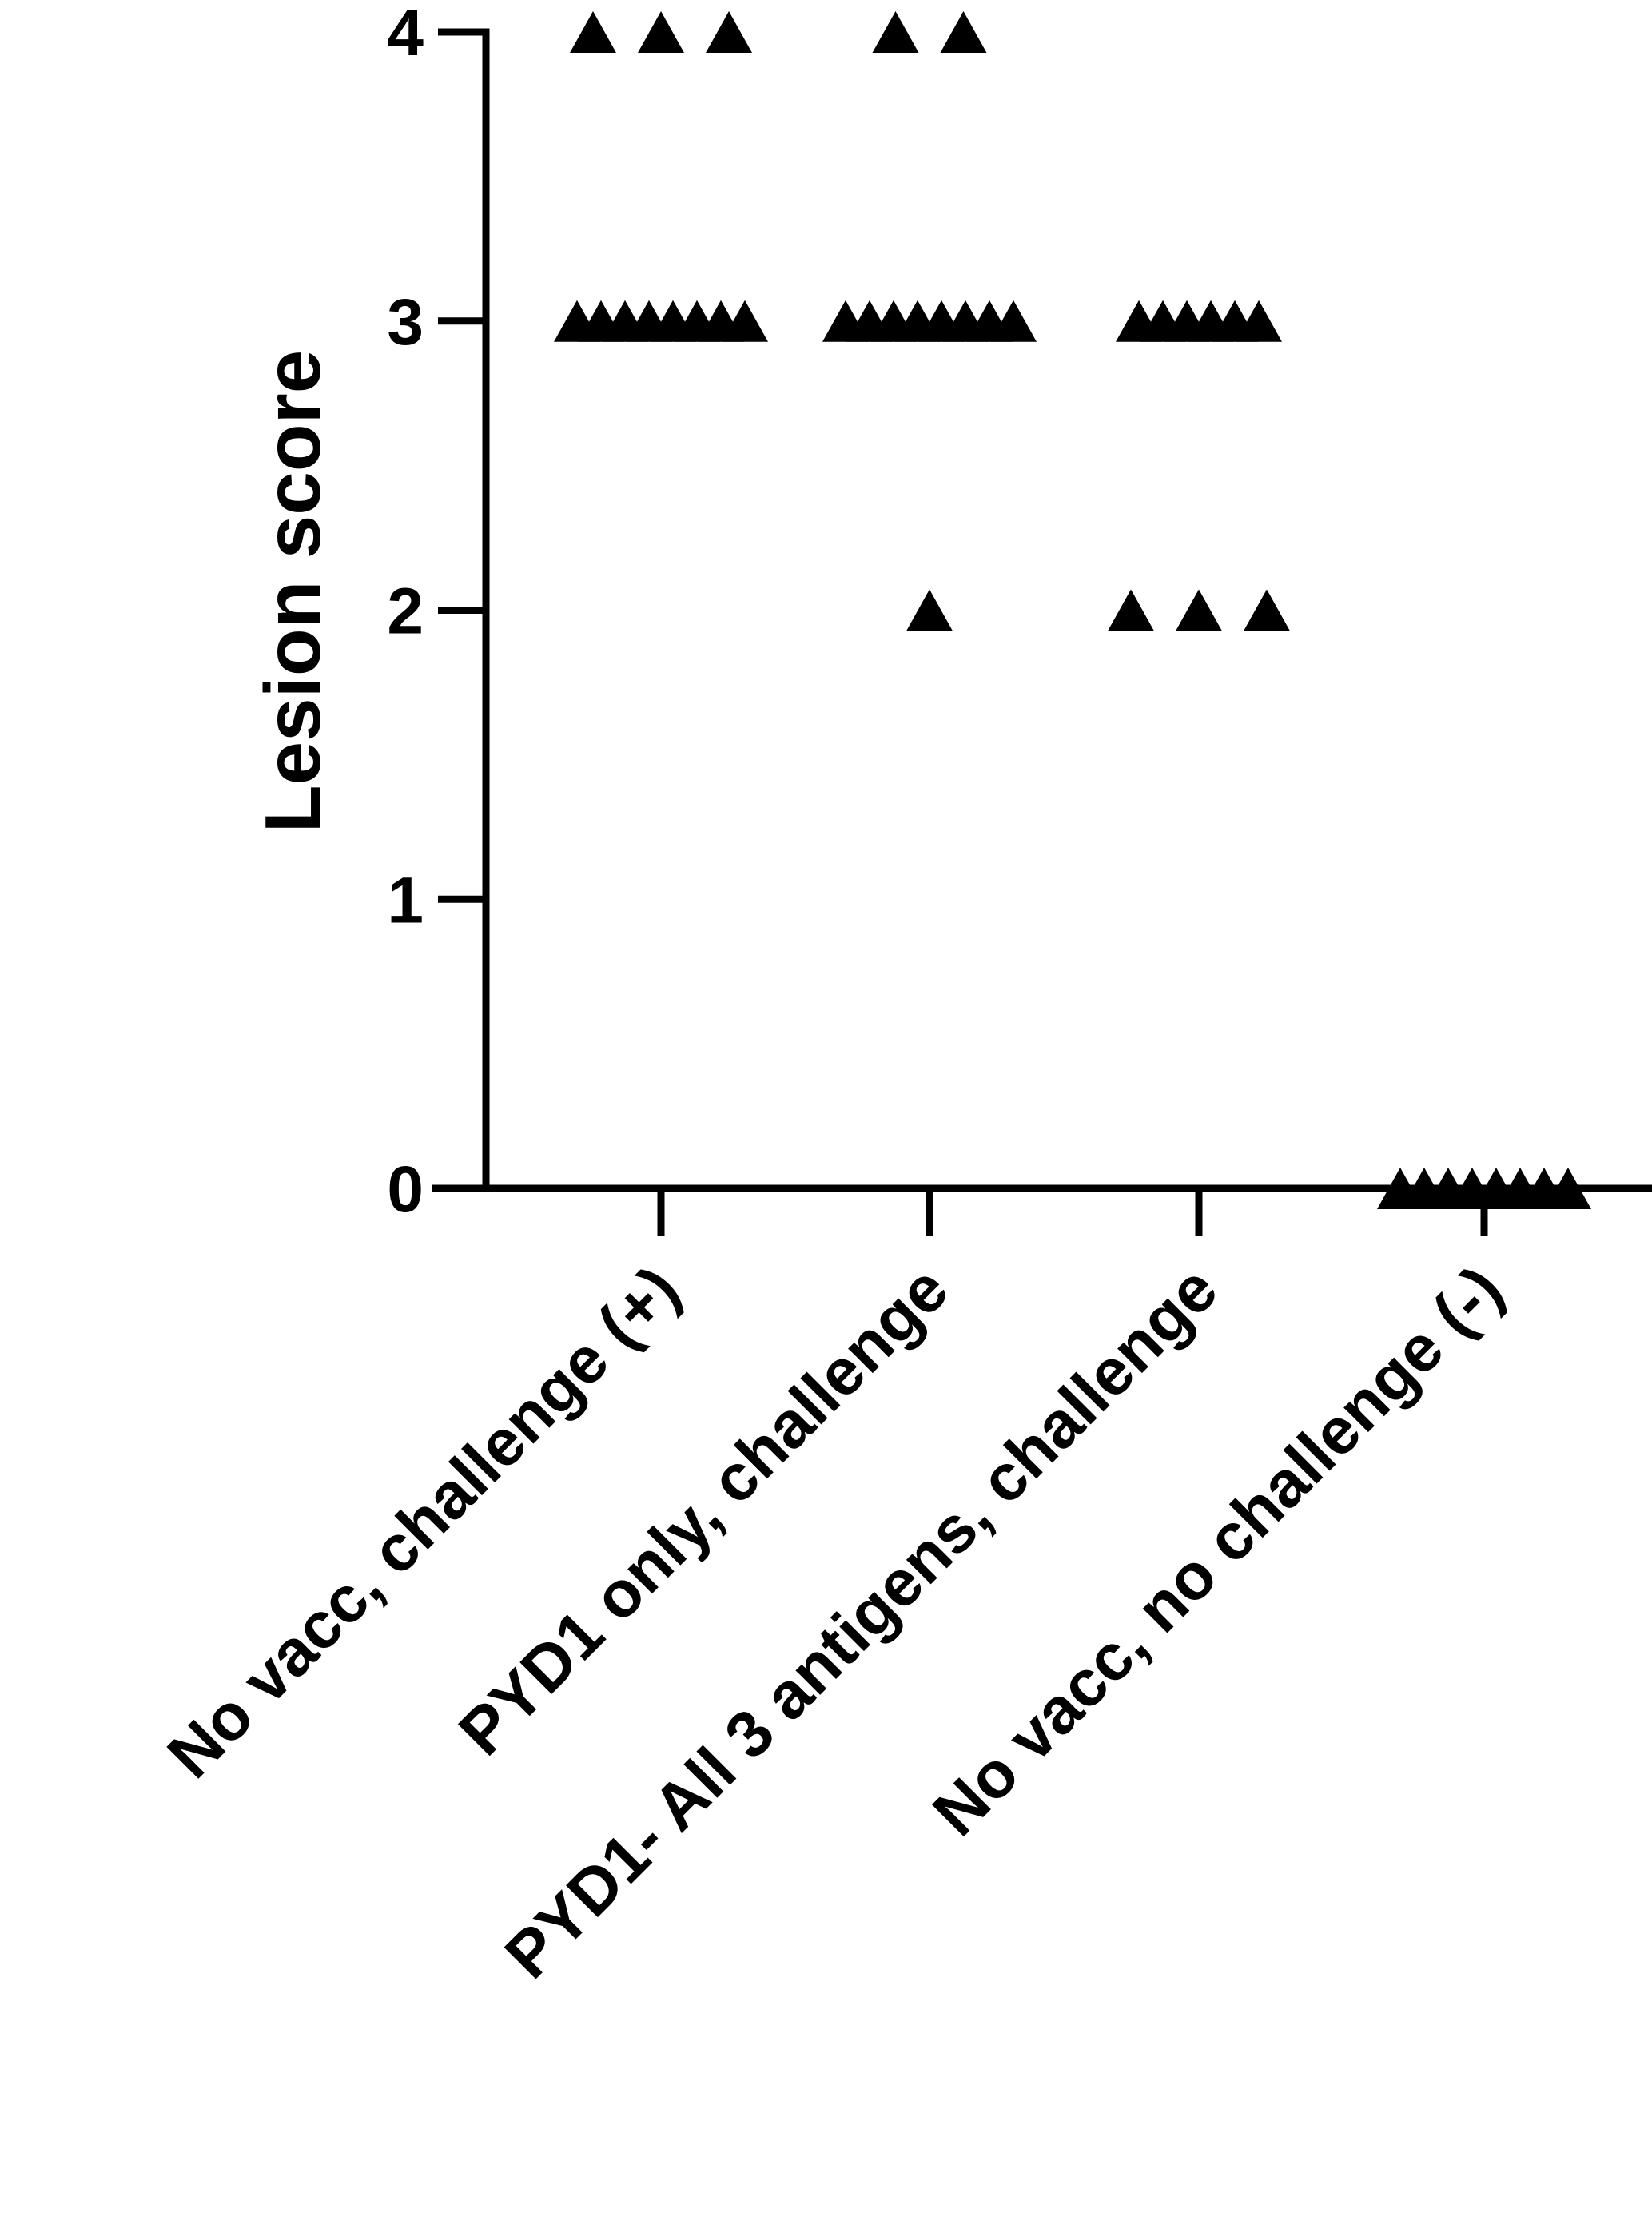  What do you see at coordinates (405, 322) in the screenshot?
I see `y-tick-label: 3` at bounding box center [405, 322].